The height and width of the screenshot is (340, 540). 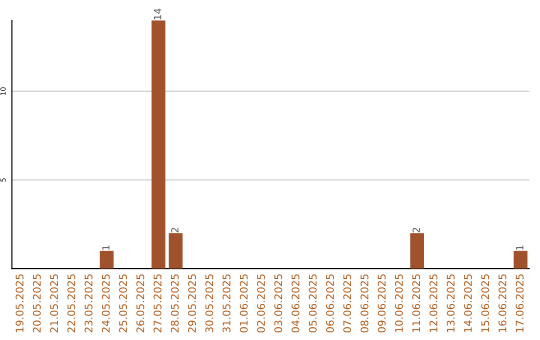 What do you see at coordinates (71, 303) in the screenshot?
I see `x-tick-label: 22.05.2025` at bounding box center [71, 303].